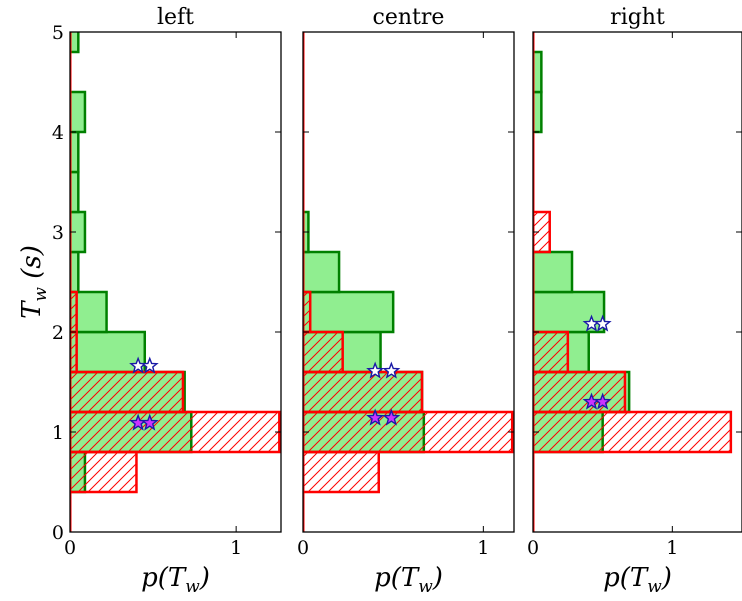 Image resolution: width=742 pixels, height=601 pixels. Describe the element at coordinates (175, 17) in the screenshot. I see `panel-title: left` at that location.